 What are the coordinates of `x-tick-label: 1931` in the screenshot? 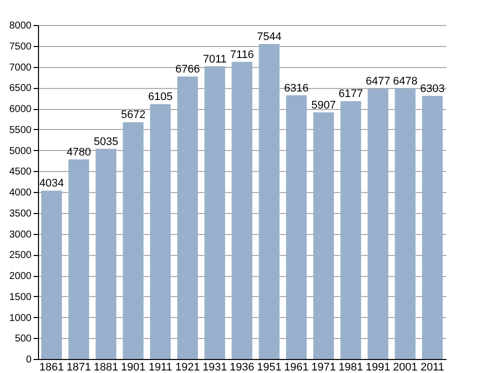 It's located at (215, 367).